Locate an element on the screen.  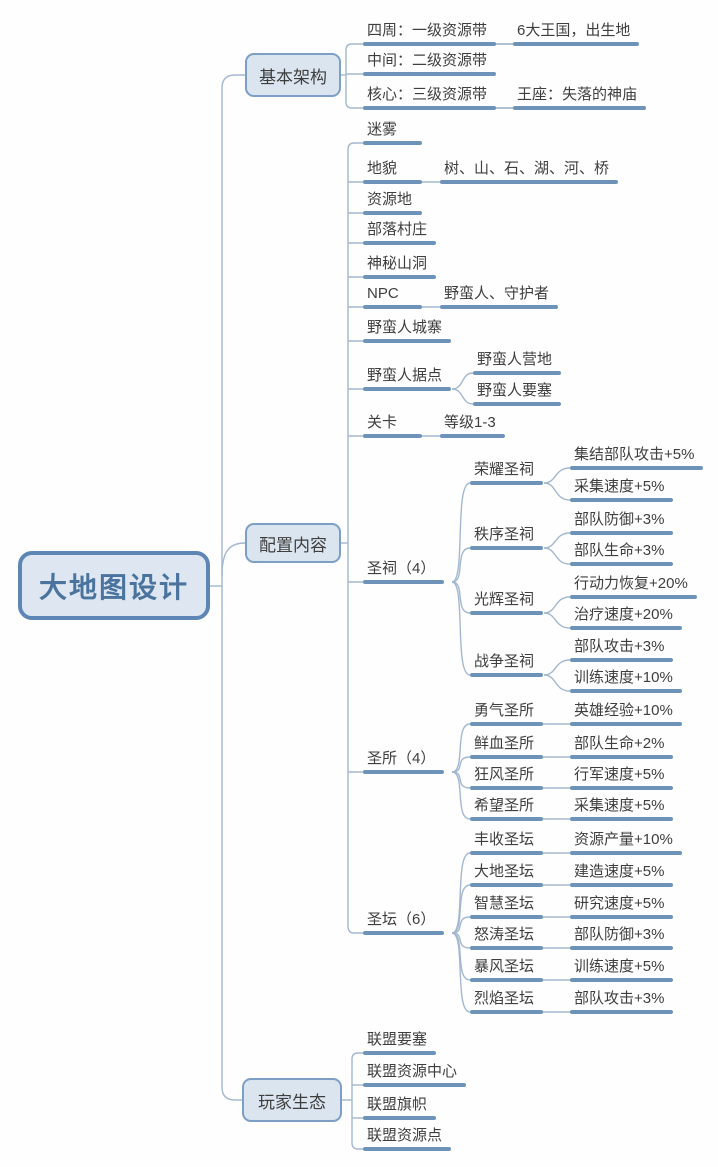
node-hope-sanctum: 希望圣所 is located at coordinates (507, 808).